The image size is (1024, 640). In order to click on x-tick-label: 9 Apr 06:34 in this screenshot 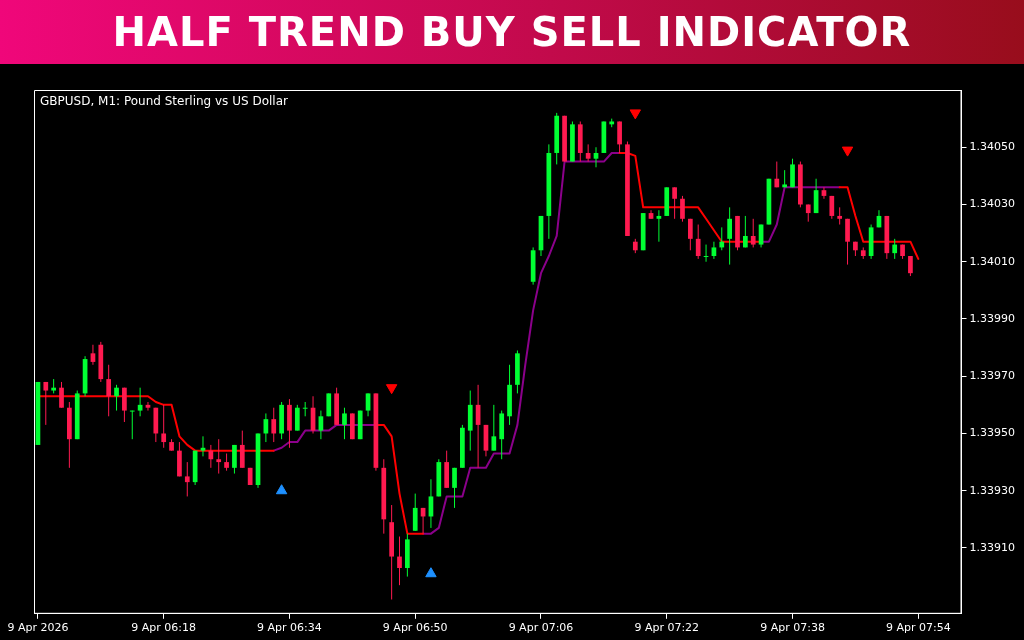, I will do `click(289, 628)`.